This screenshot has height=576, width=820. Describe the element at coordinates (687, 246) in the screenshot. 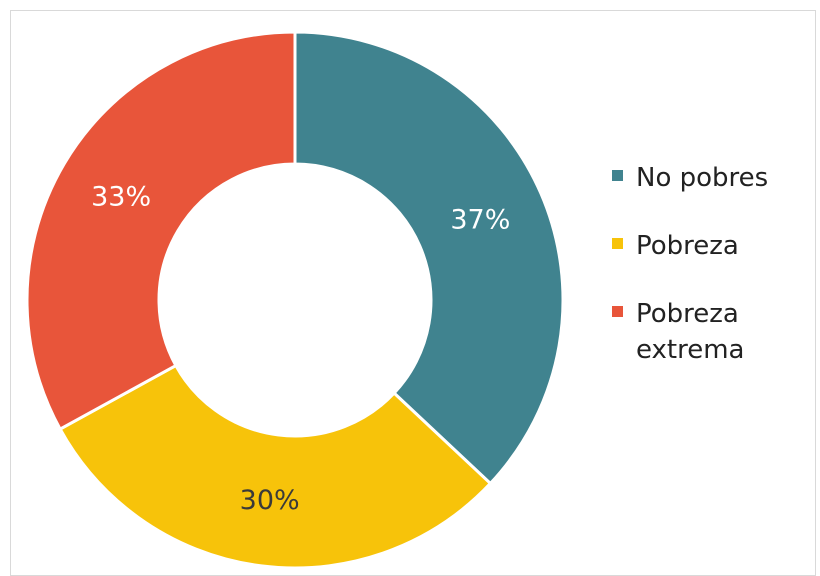

I see `legend-label-pobreza: Pobreza` at that location.